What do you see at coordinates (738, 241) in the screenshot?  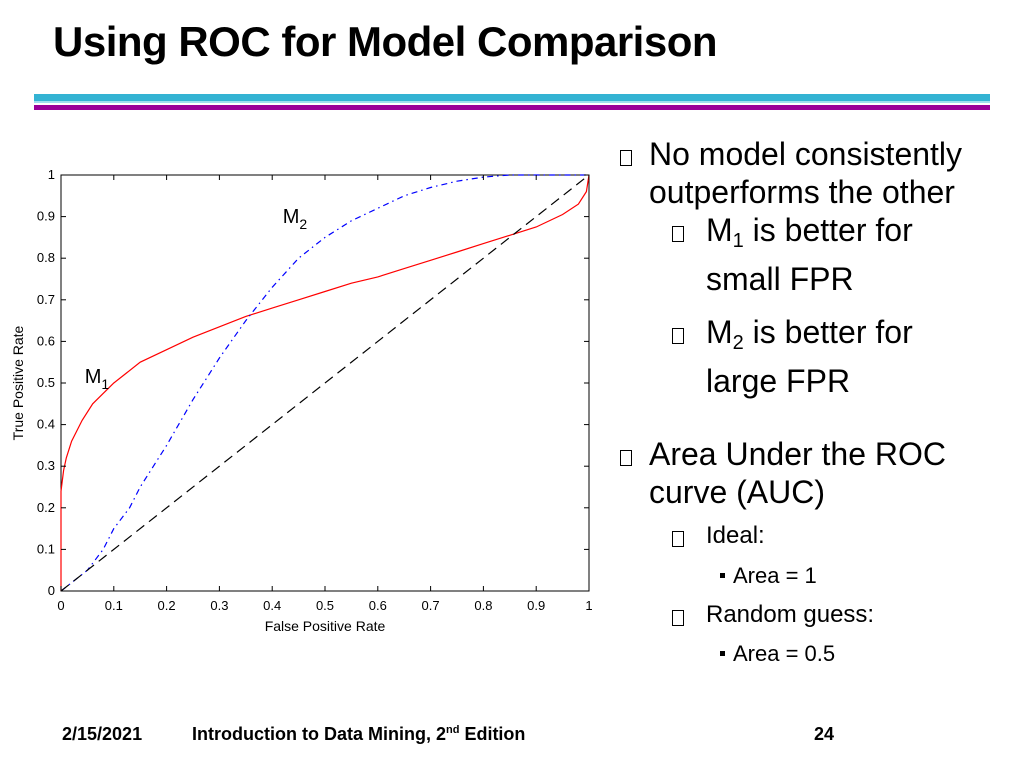 I see `bullet-subscript: 1` at bounding box center [738, 241].